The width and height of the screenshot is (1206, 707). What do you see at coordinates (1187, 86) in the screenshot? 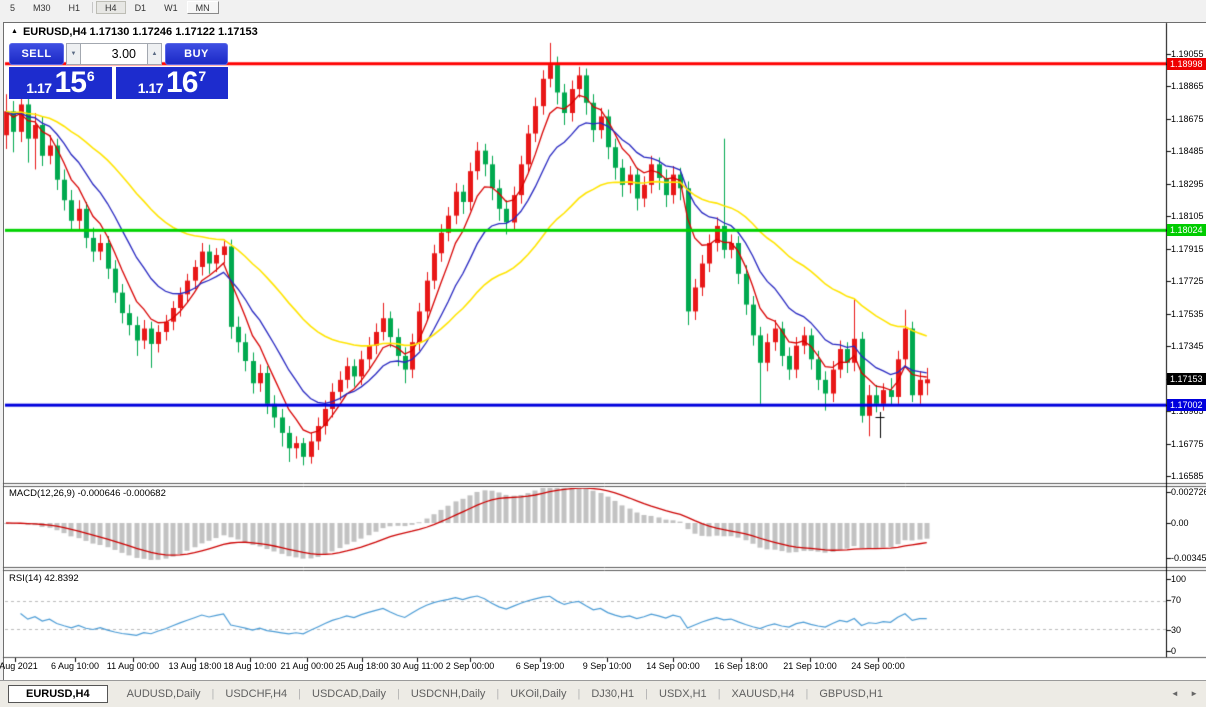
I see `price-axis-label: 1.18865` at bounding box center [1187, 86].